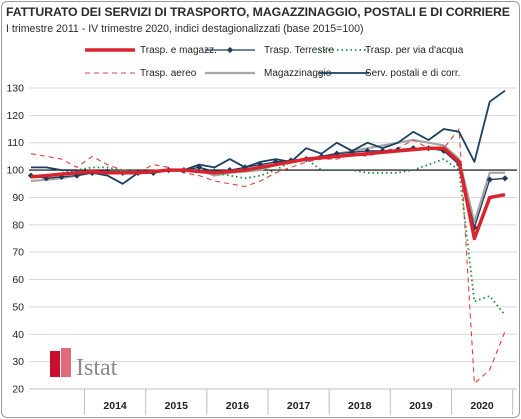 This screenshot has height=419, width=521. I want to click on y-axis: 20 30 40 50 60 70 80 90 100 110 120 130, so click(15, 239).